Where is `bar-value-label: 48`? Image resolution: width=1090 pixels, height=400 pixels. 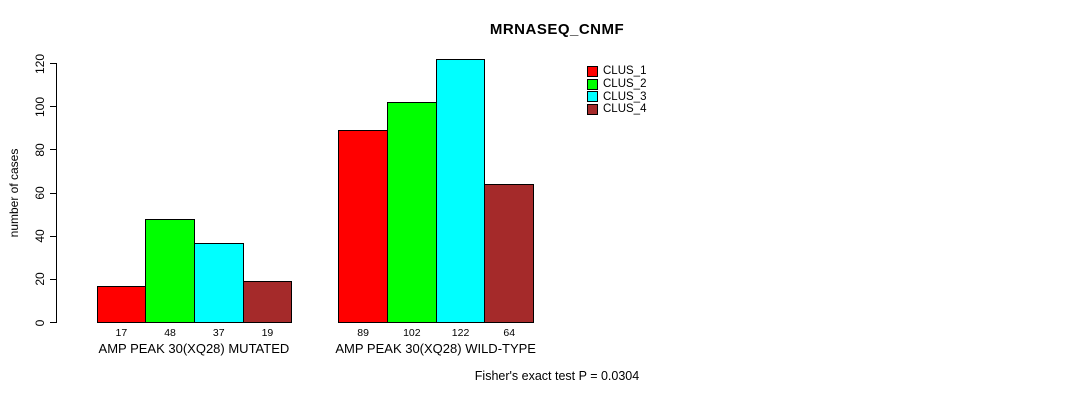
bar-value-label: 48 is located at coordinates (170, 333).